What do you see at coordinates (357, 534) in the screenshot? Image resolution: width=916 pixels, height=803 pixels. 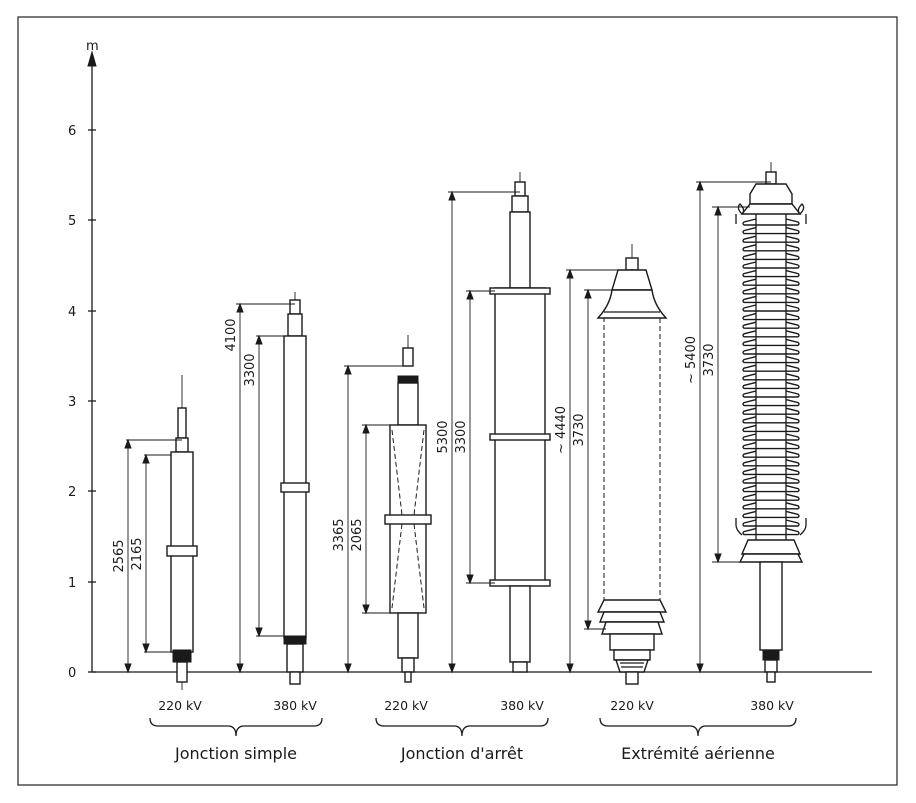 I see `dim-inner: 2065` at bounding box center [357, 534].